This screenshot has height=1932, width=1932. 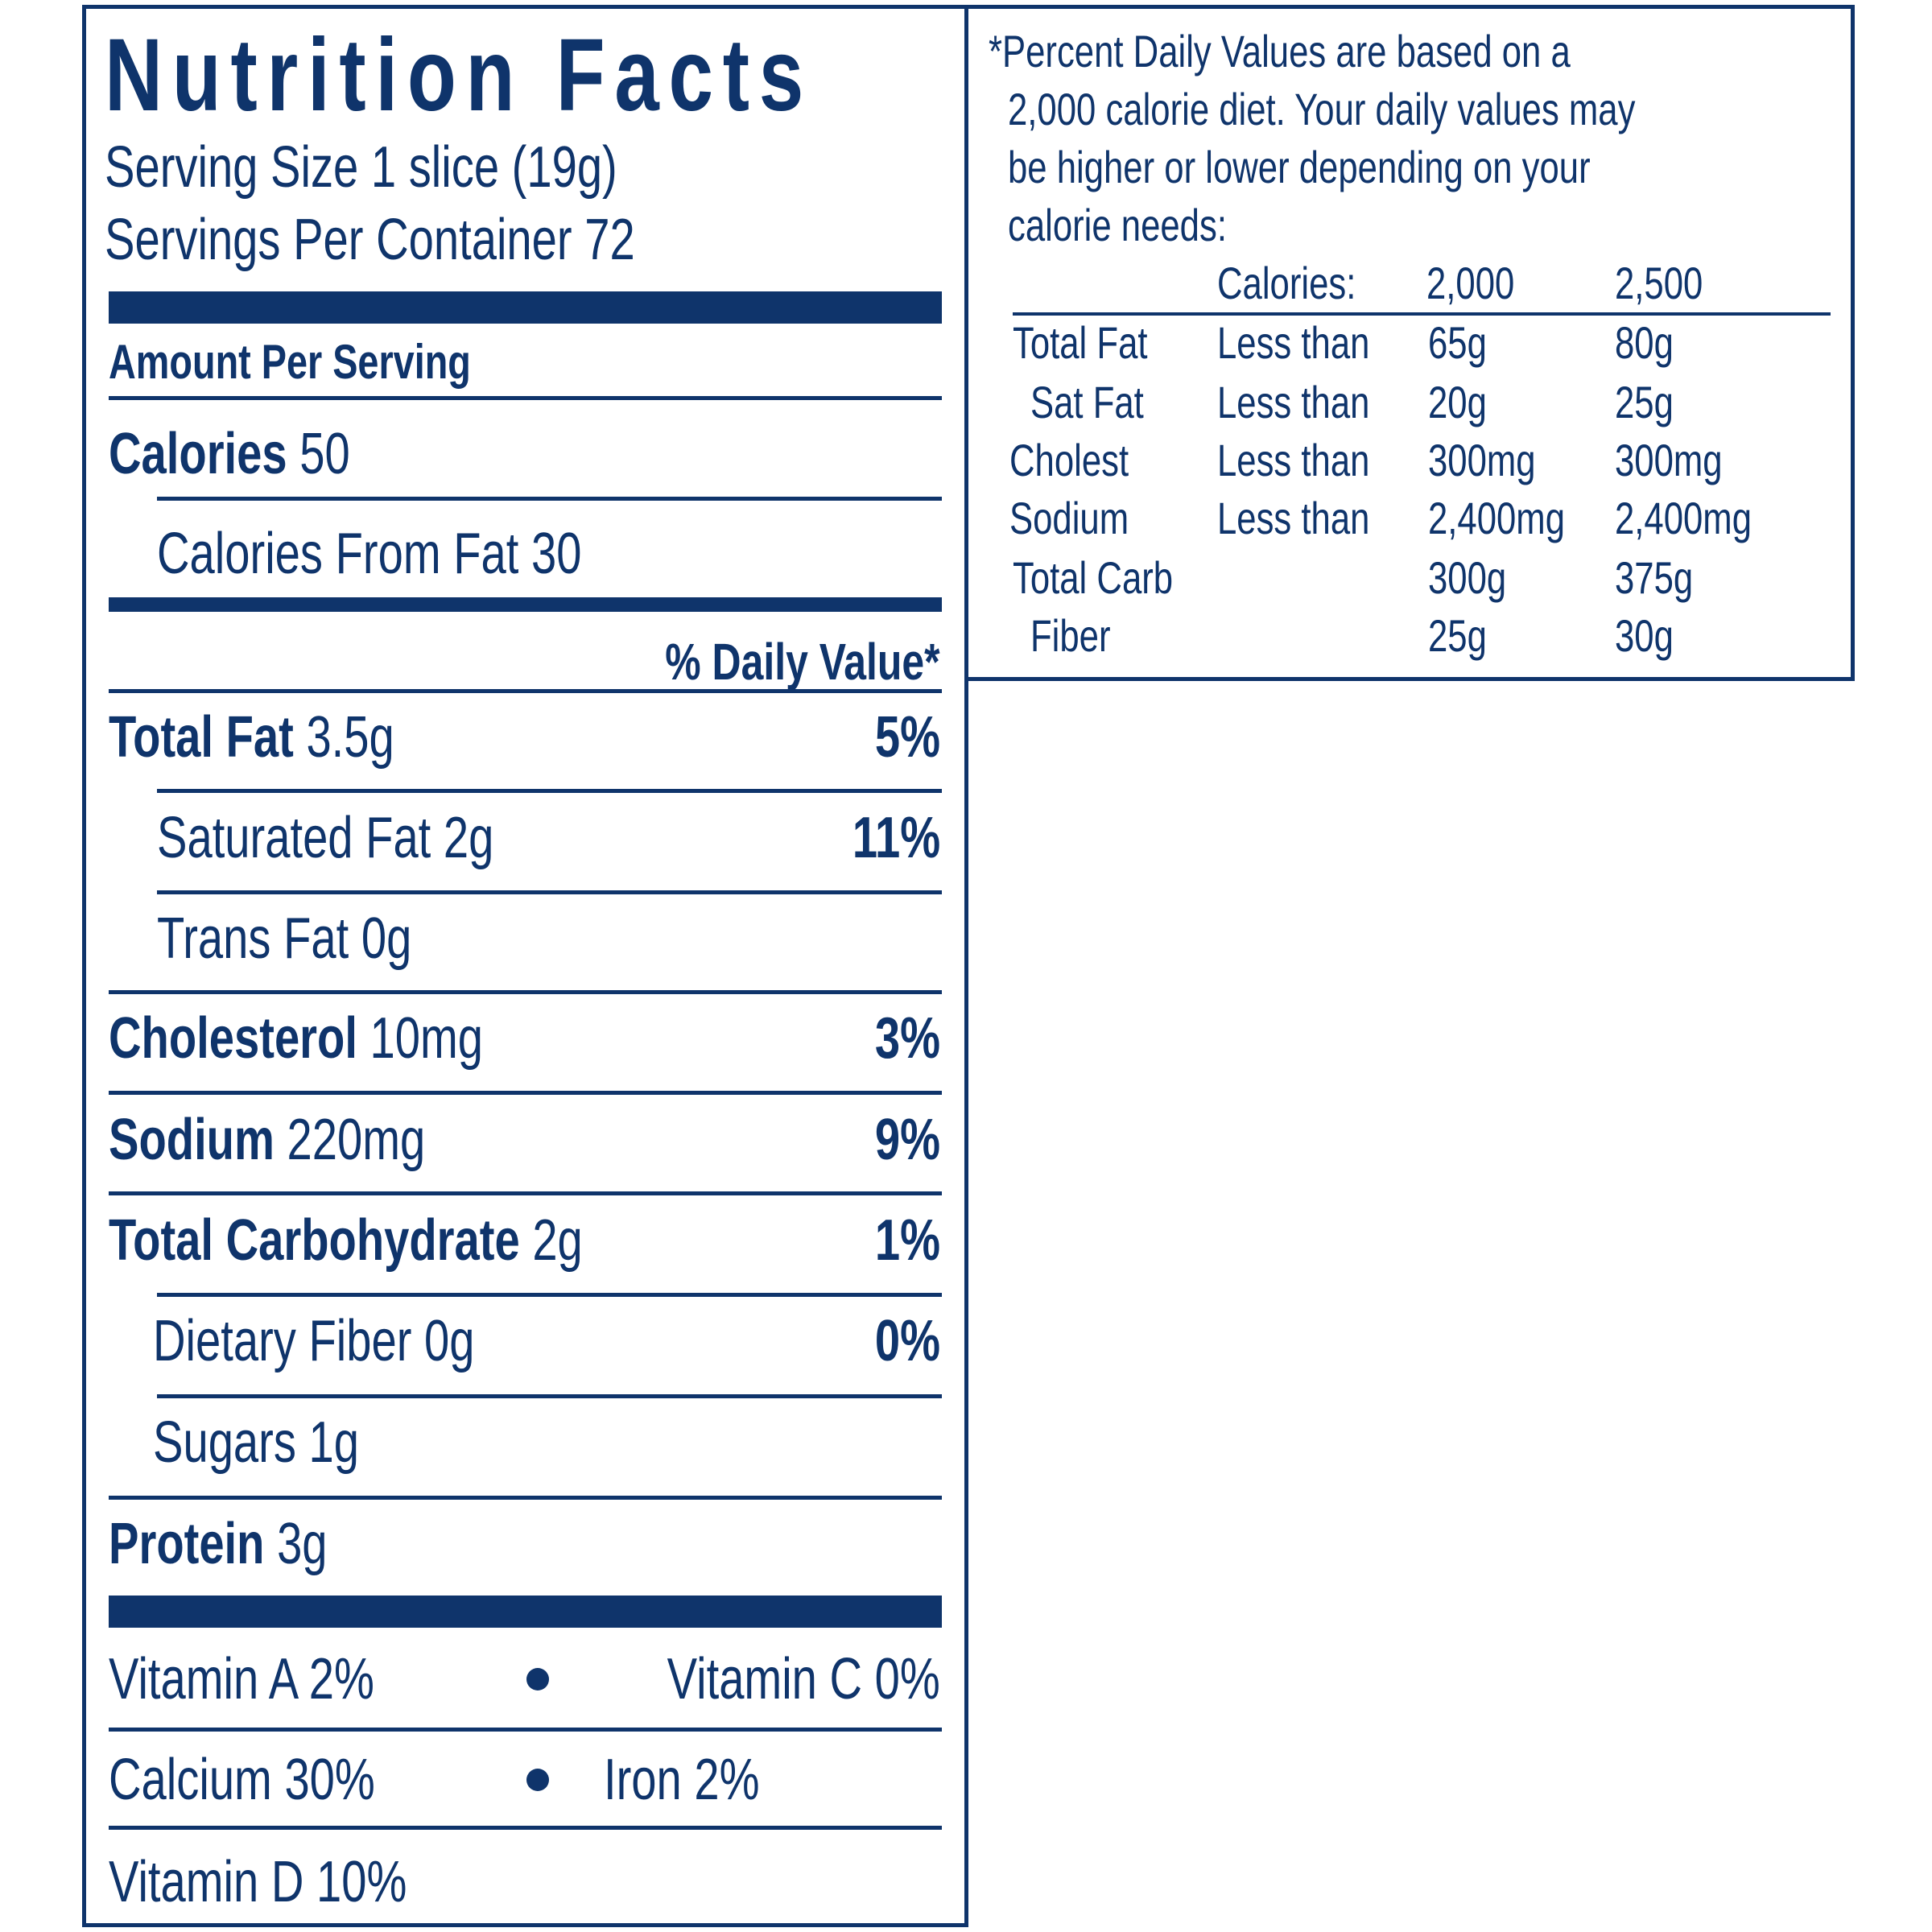 What do you see at coordinates (1467, 577) in the screenshot?
I see `dv-row-2000: 300g` at bounding box center [1467, 577].